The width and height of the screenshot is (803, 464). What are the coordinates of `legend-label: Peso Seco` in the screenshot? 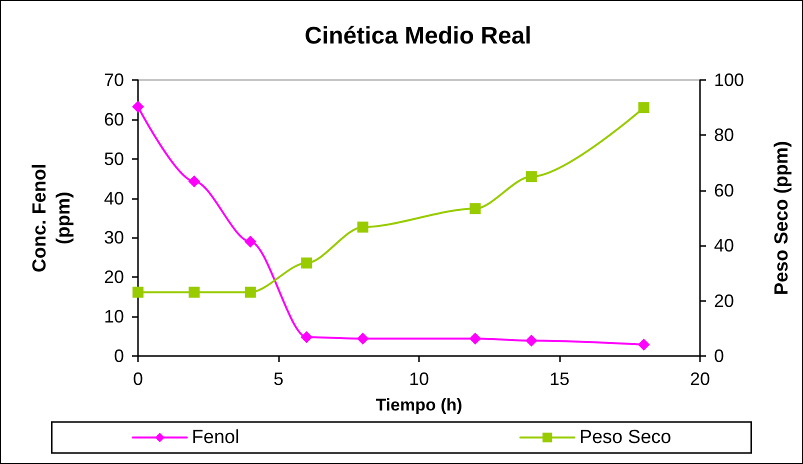 It's located at (625, 437).